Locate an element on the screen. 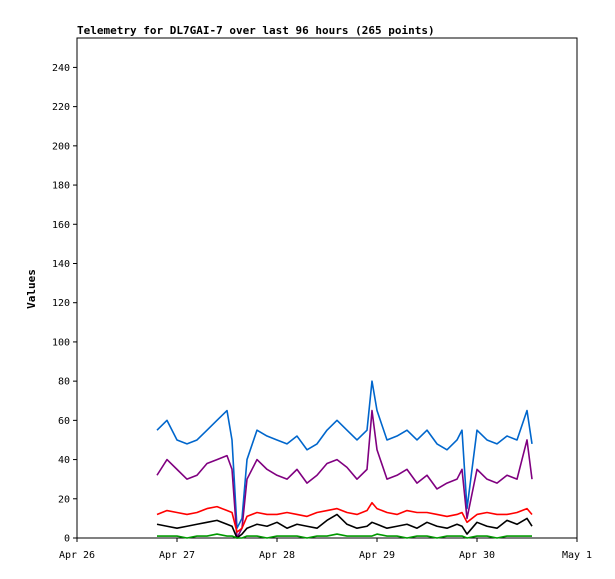  y-tick-label: 140 is located at coordinates (61, 264).